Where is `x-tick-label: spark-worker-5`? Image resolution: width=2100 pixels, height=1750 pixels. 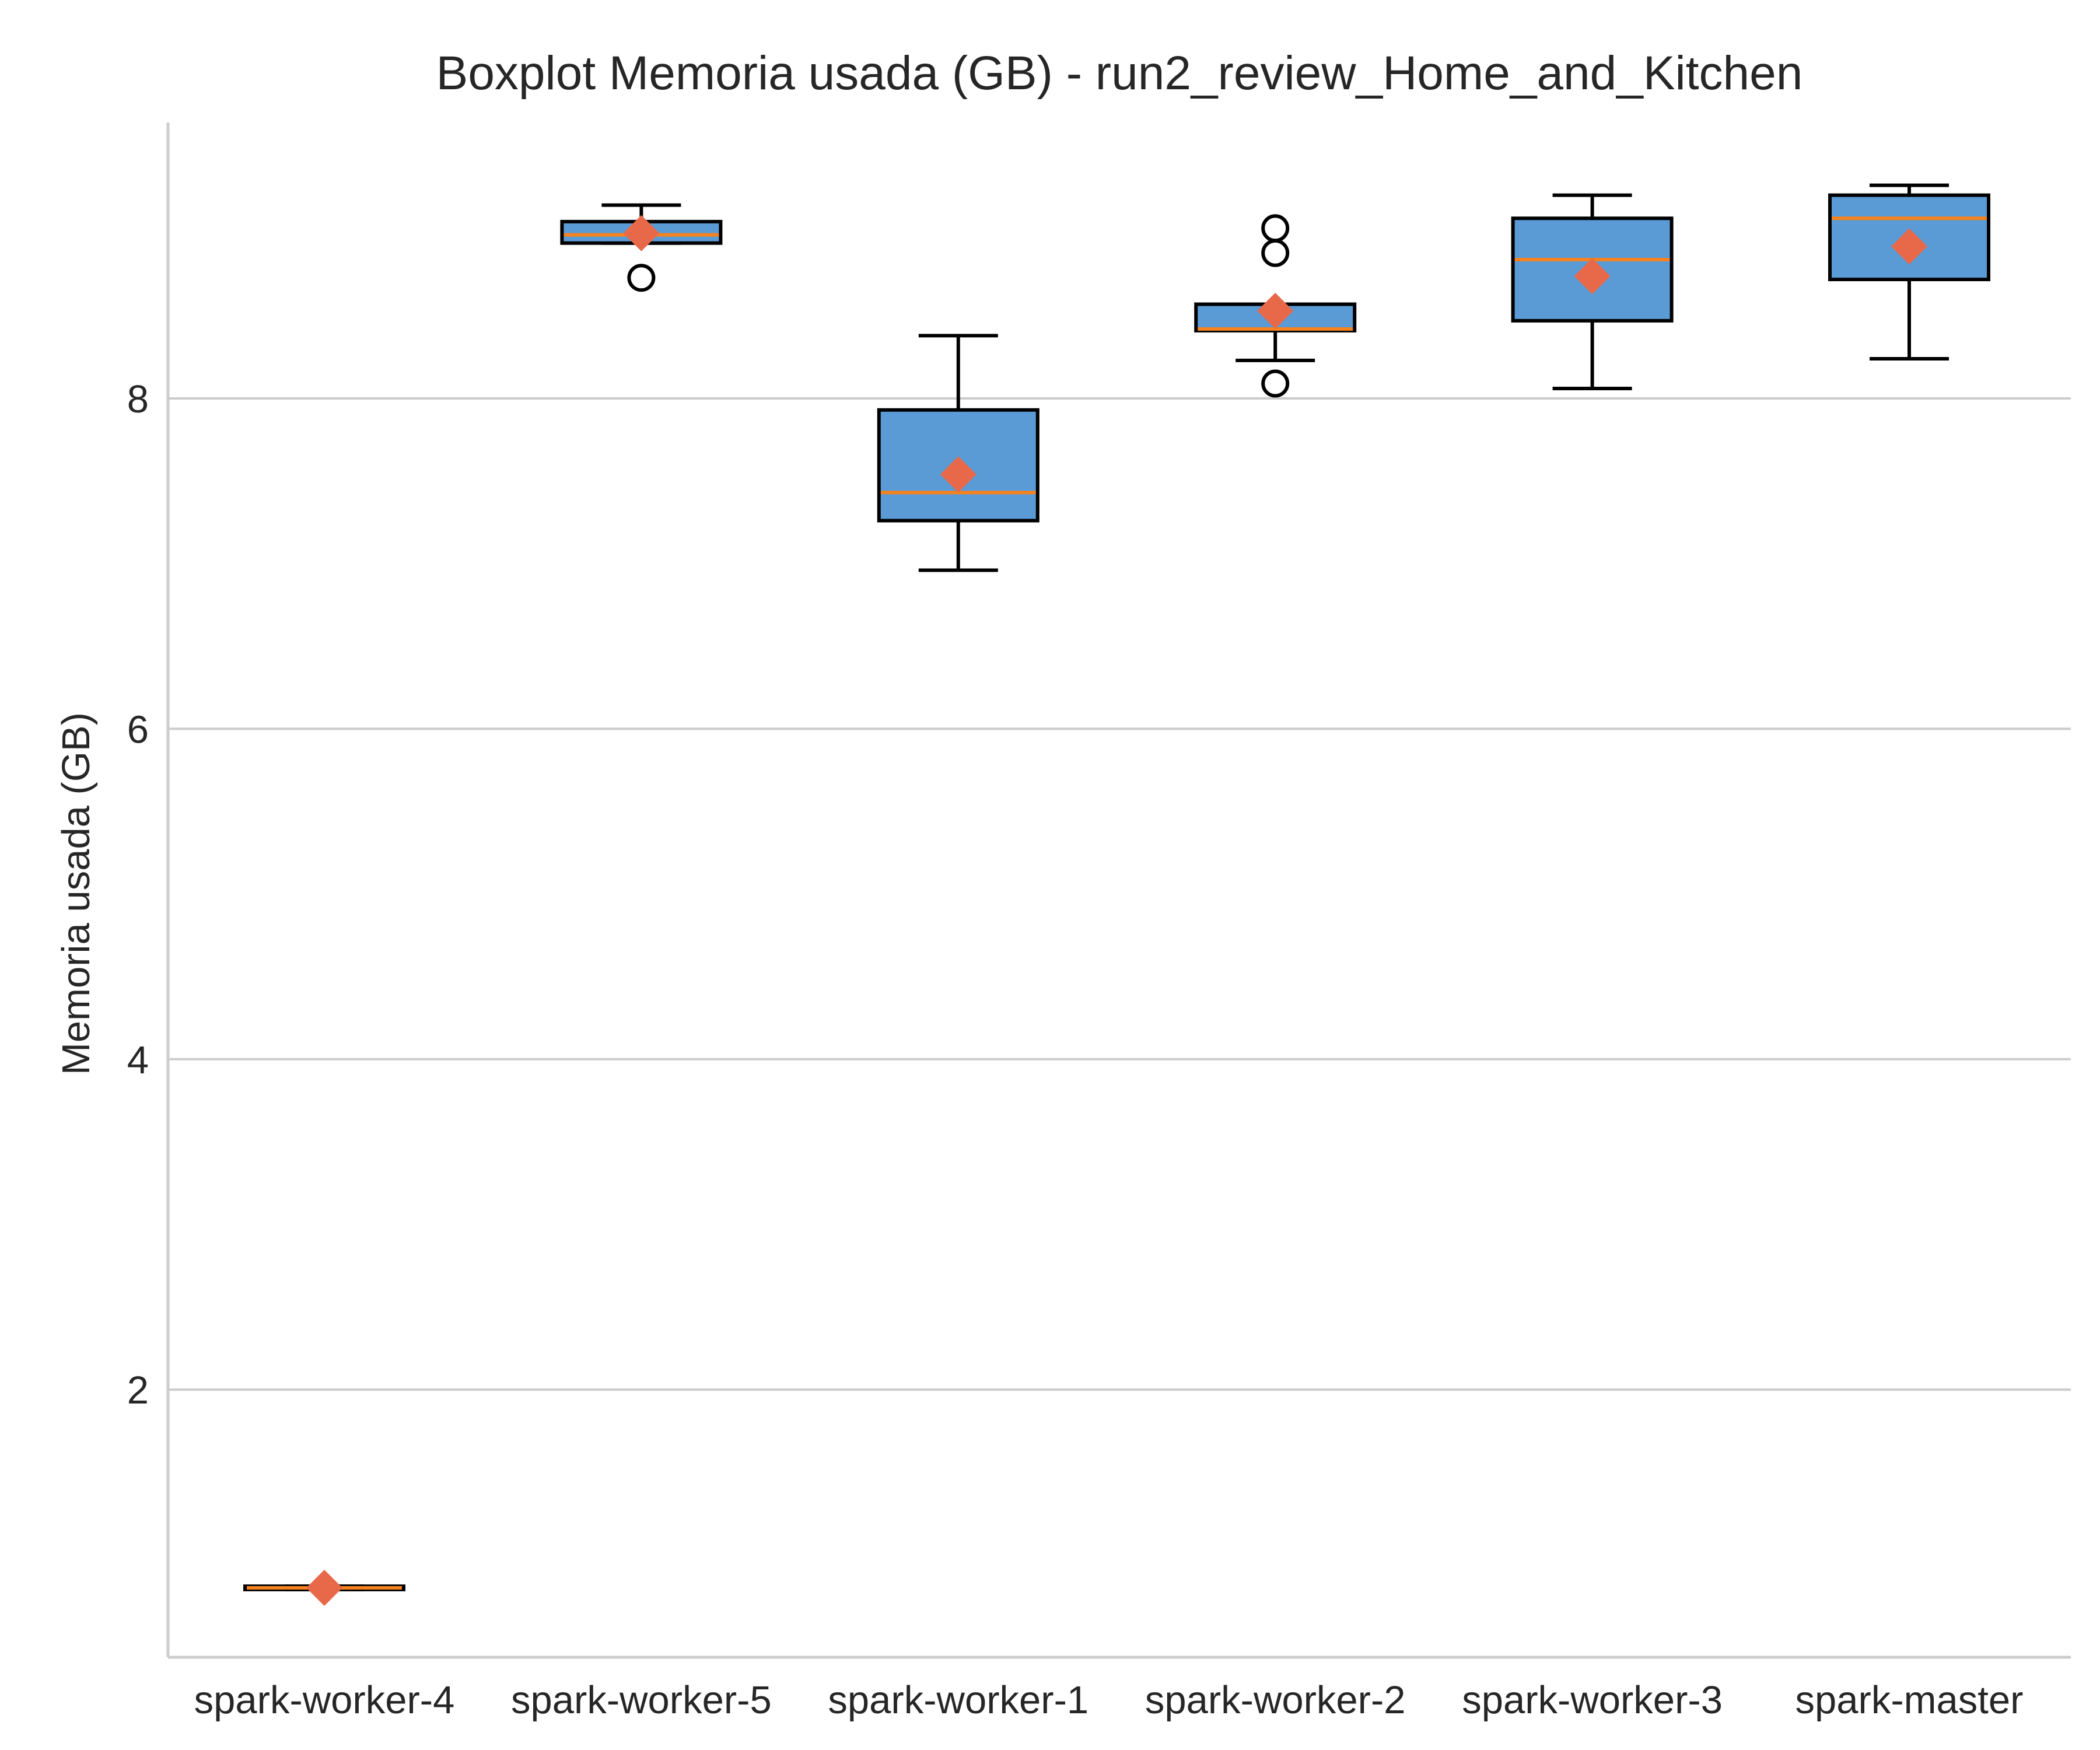 x-tick-label: spark-worker-5 is located at coordinates (641, 1700).